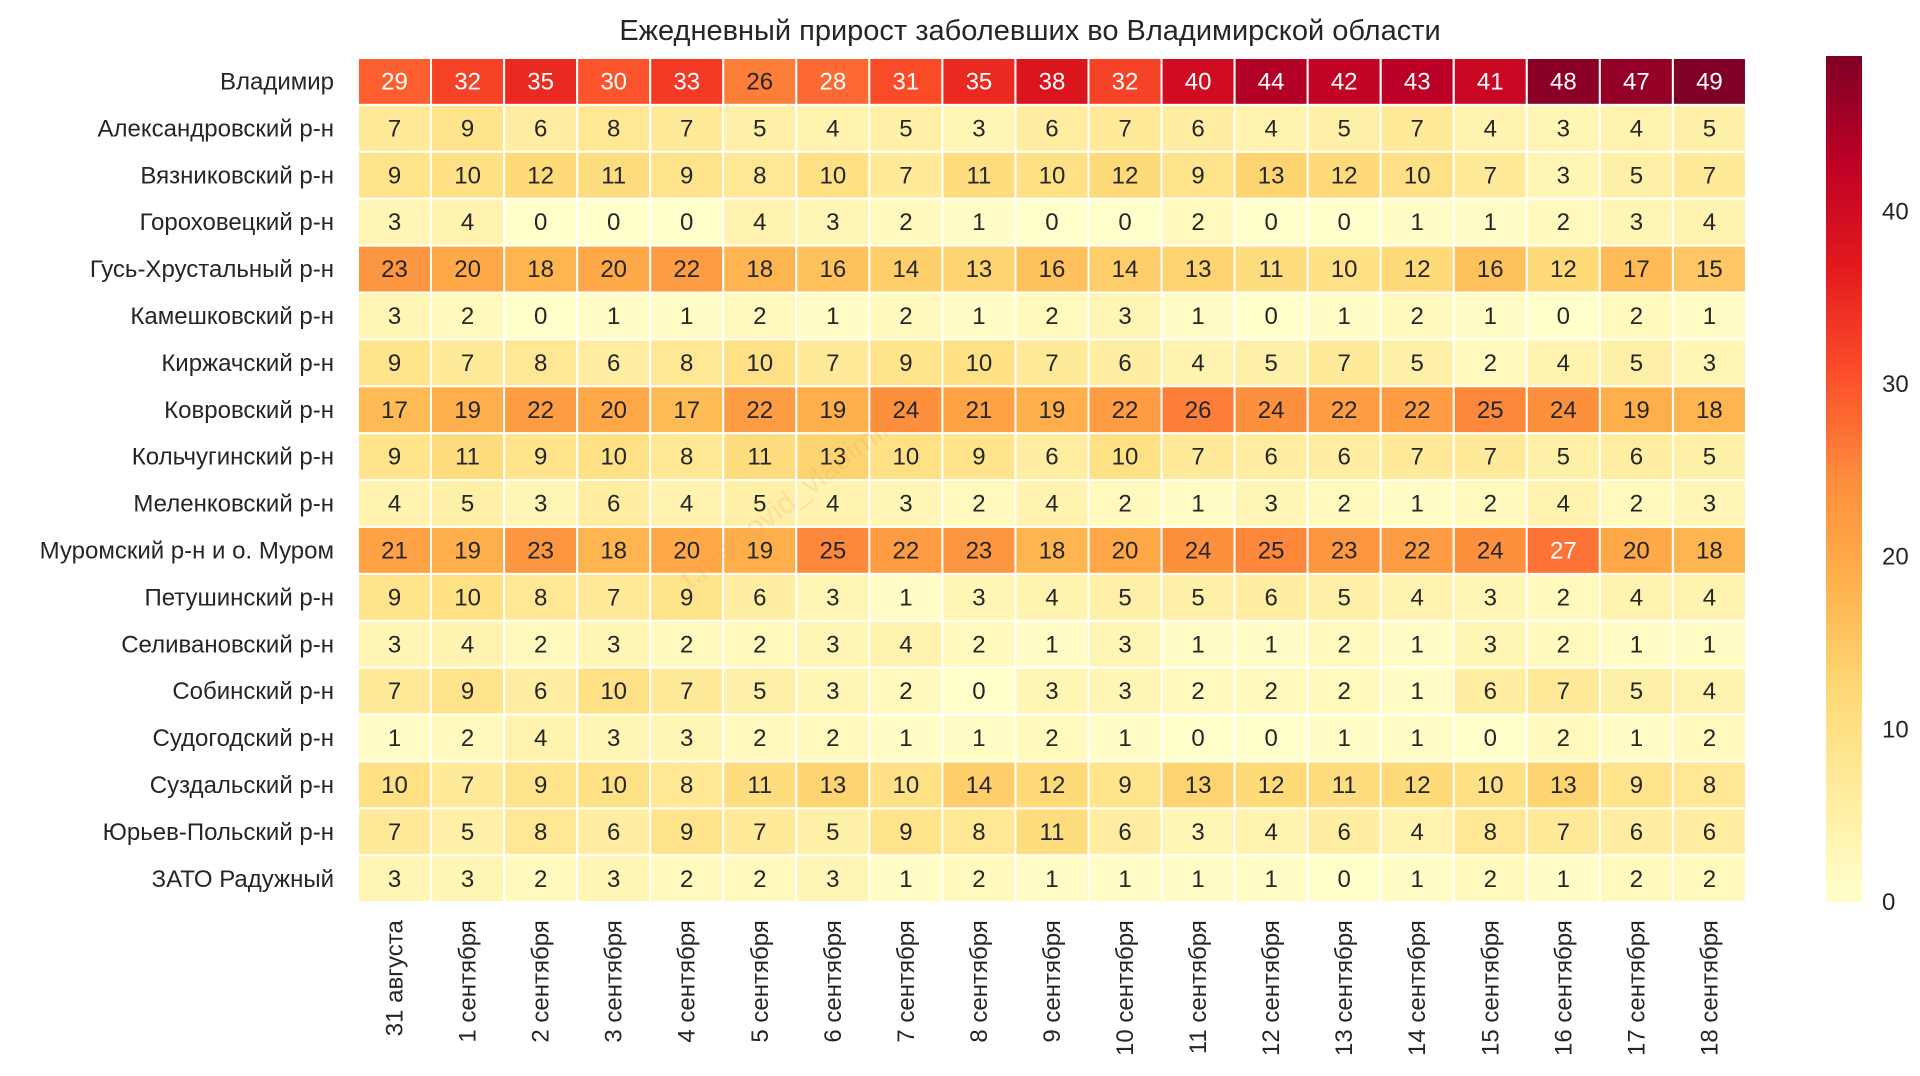 This screenshot has height=1076, width=1920. What do you see at coordinates (242, 785) in the screenshot?
I see `row-label: Суздальский р-н` at bounding box center [242, 785].